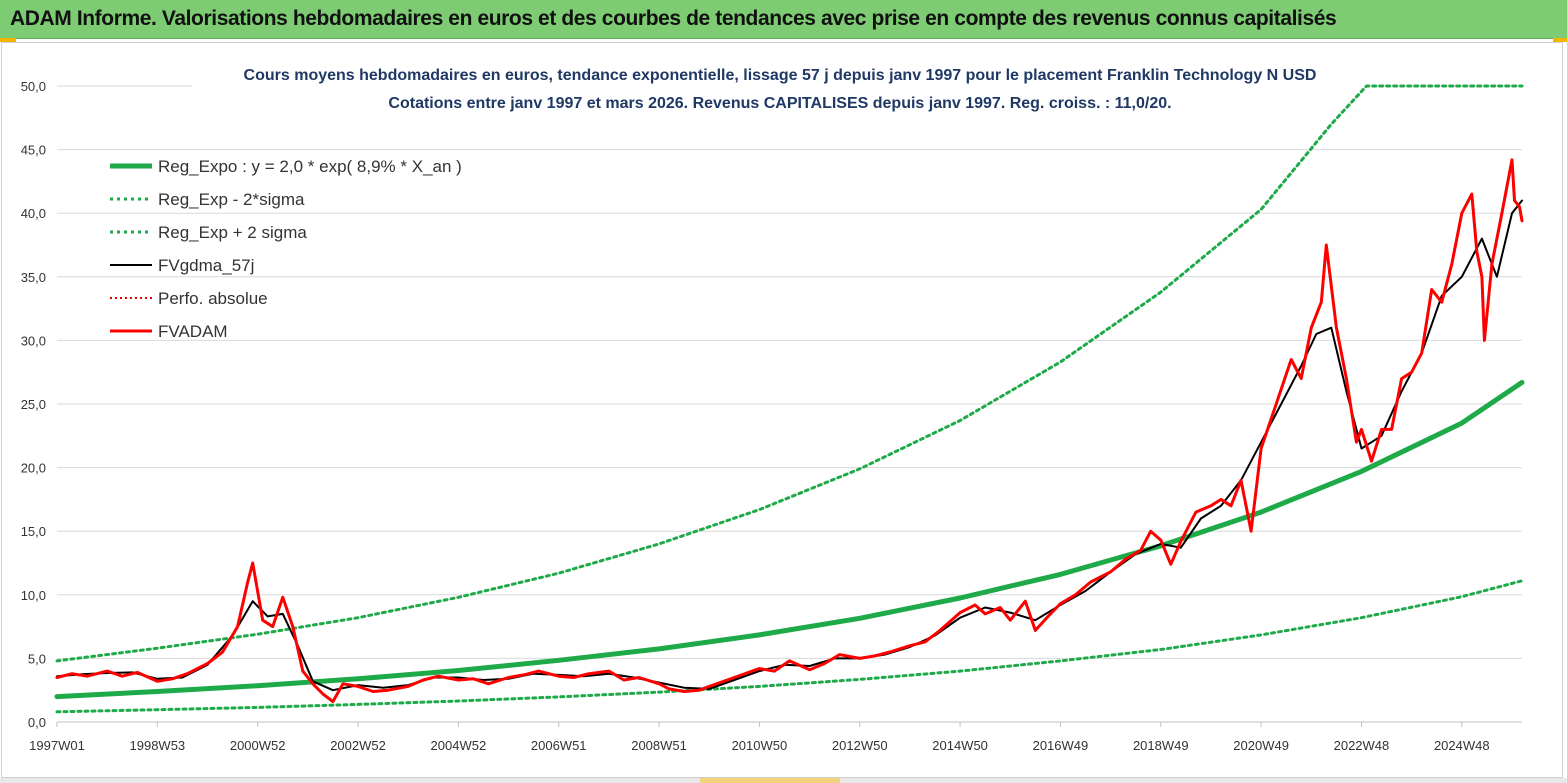 Image resolution: width=1567 pixels, height=783 pixels. I want to click on legend-label-2: Reg_Exp + 2 sigma, so click(232, 232).